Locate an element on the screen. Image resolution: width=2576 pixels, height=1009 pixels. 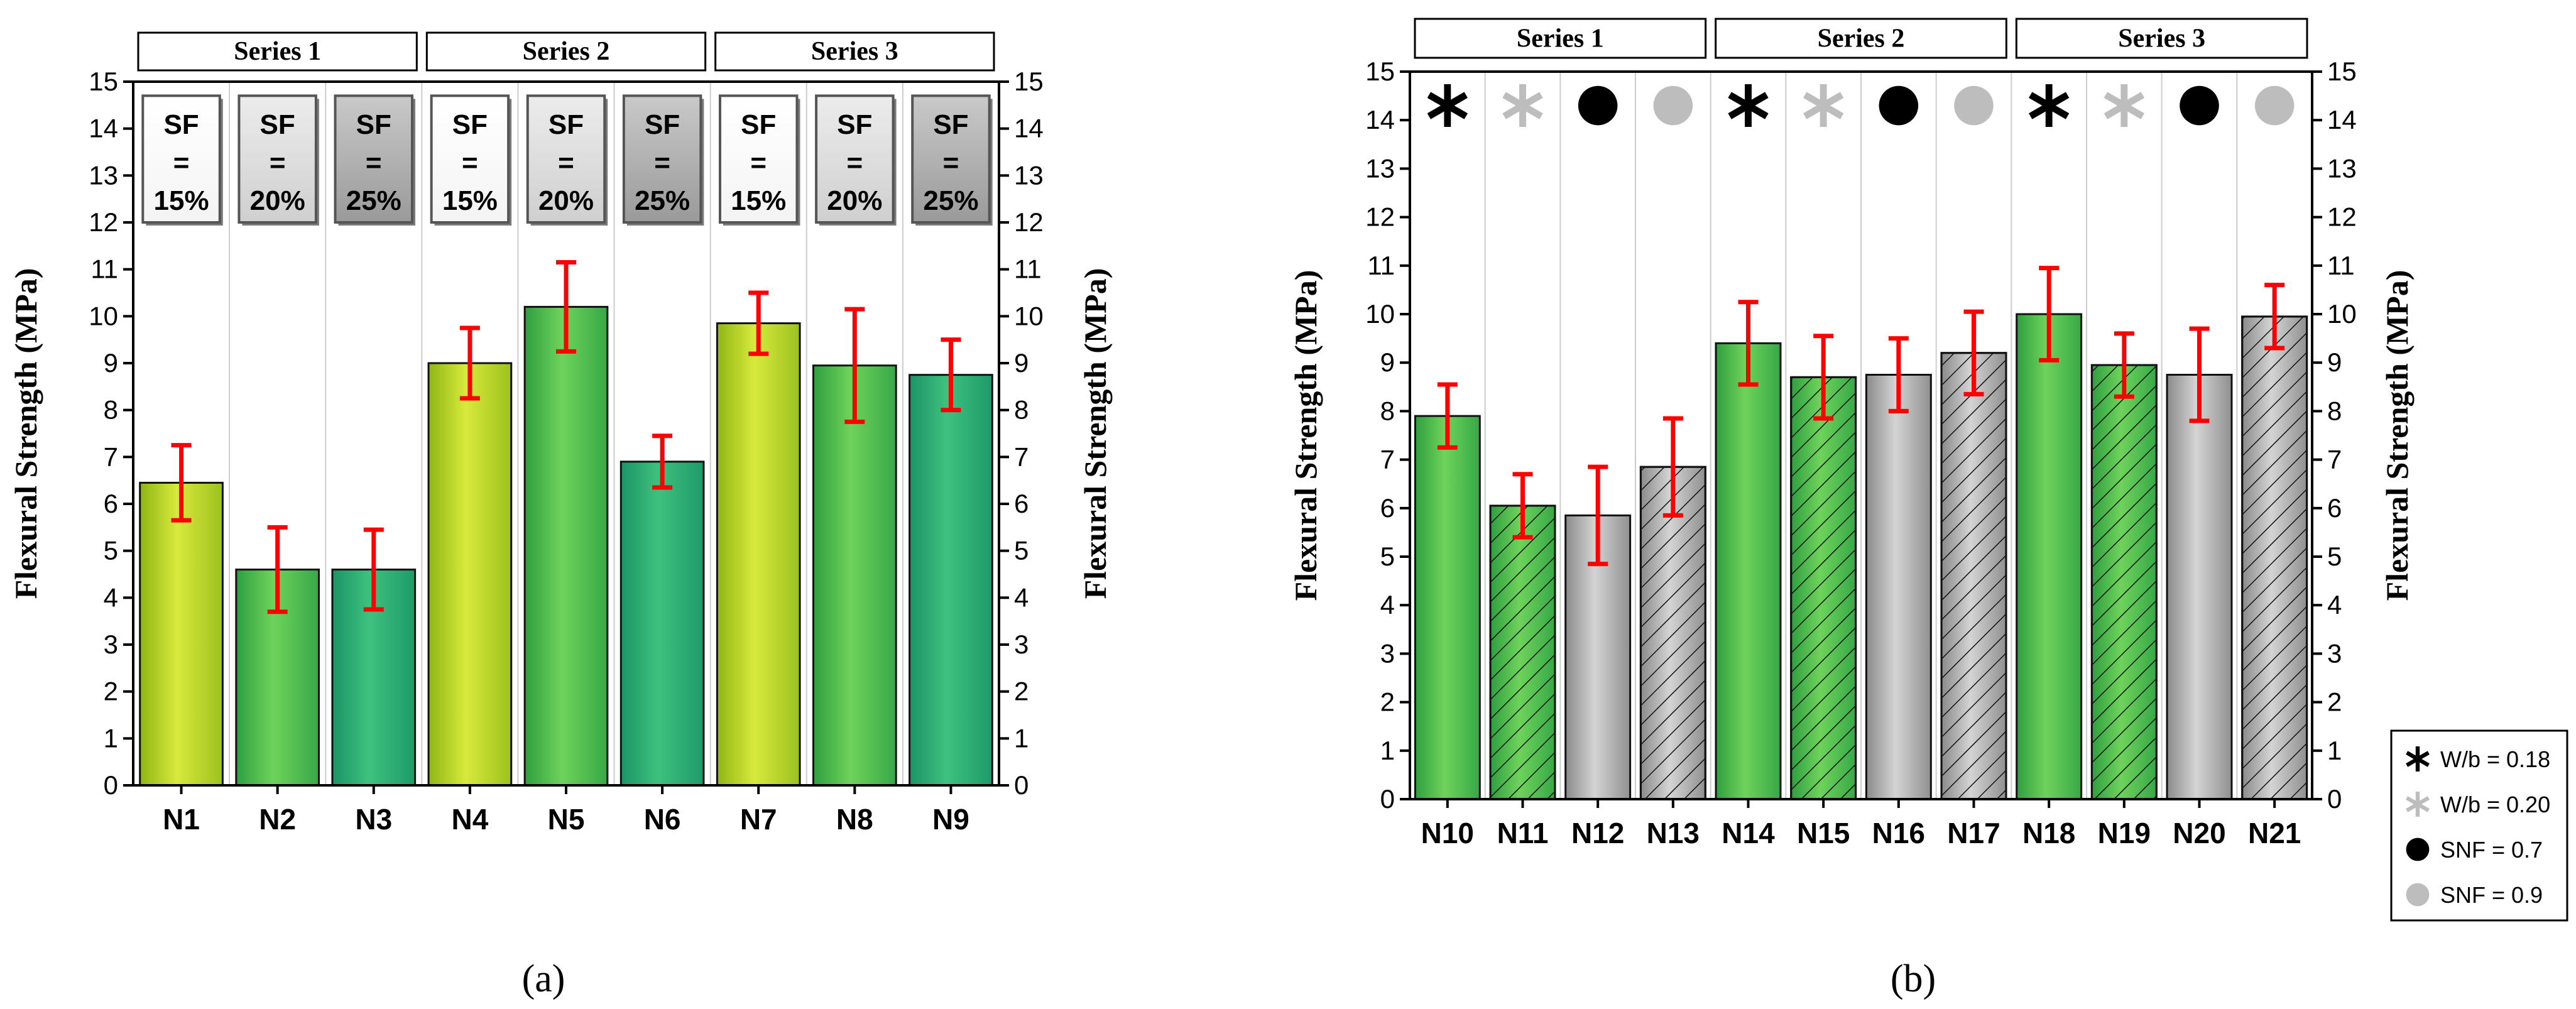
sf-box-8: SF = 20% is located at coordinates (856, 160).